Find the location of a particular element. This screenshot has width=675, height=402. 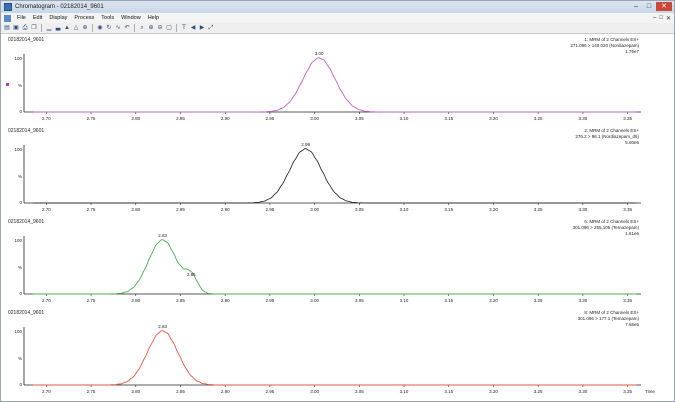

integrate-icon: △ is located at coordinates (76, 28).